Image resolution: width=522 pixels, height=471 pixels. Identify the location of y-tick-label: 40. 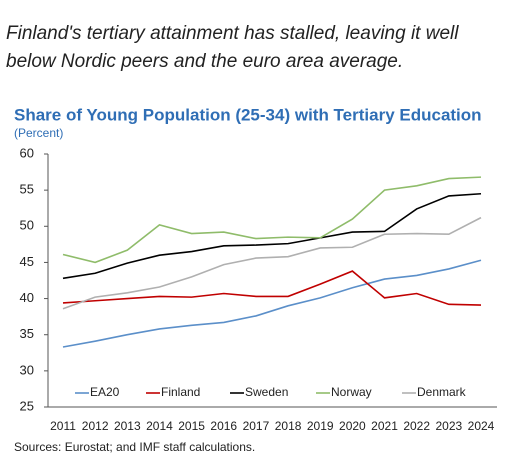
(27, 297).